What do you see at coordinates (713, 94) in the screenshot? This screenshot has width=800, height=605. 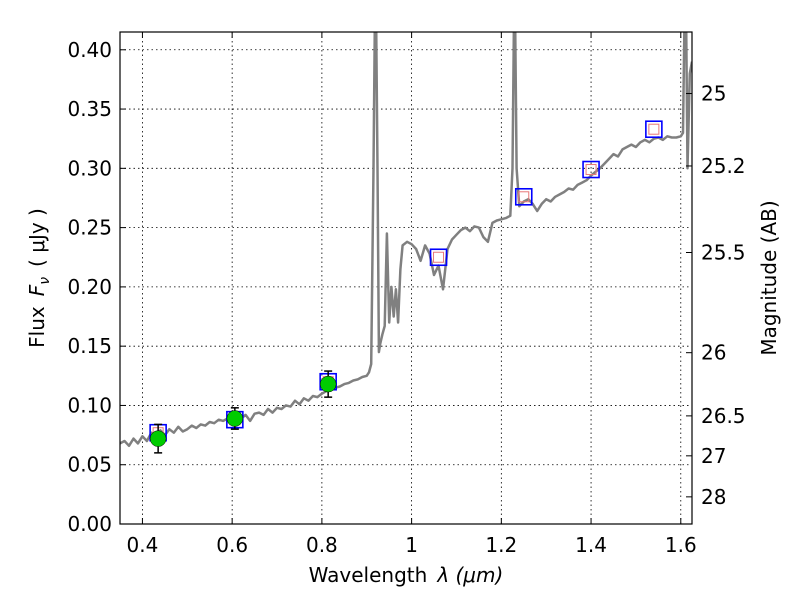 I see `y2-tick-label: 25` at bounding box center [713, 94].